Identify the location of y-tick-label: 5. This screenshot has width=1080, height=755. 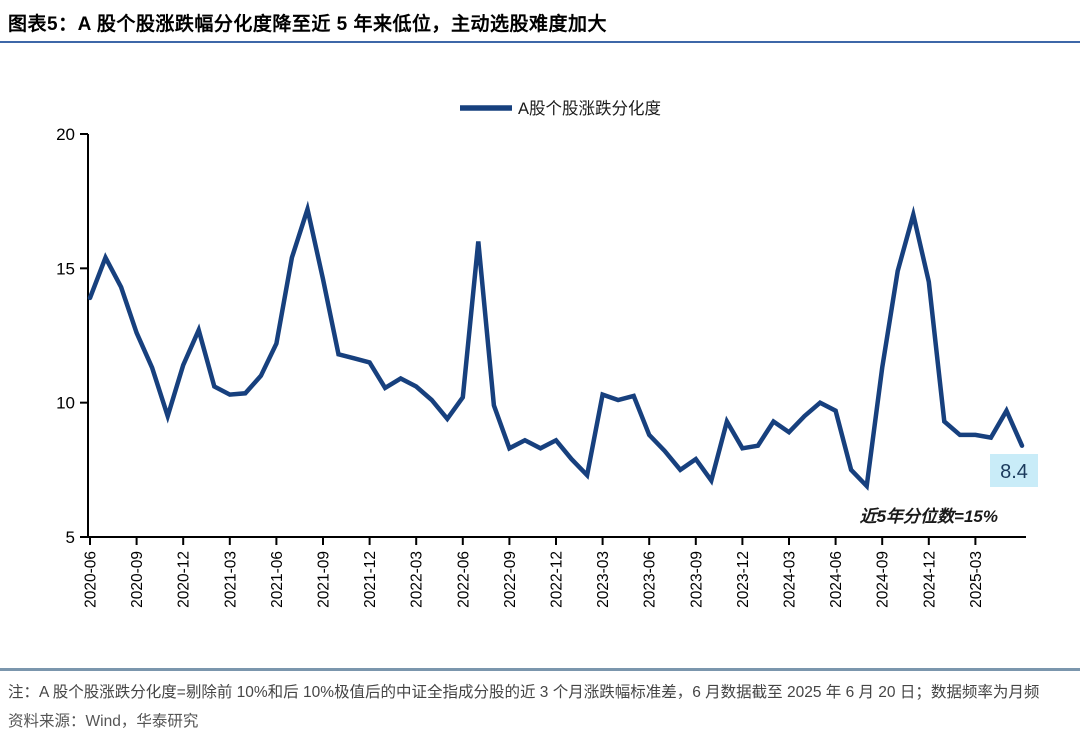
(70, 537).